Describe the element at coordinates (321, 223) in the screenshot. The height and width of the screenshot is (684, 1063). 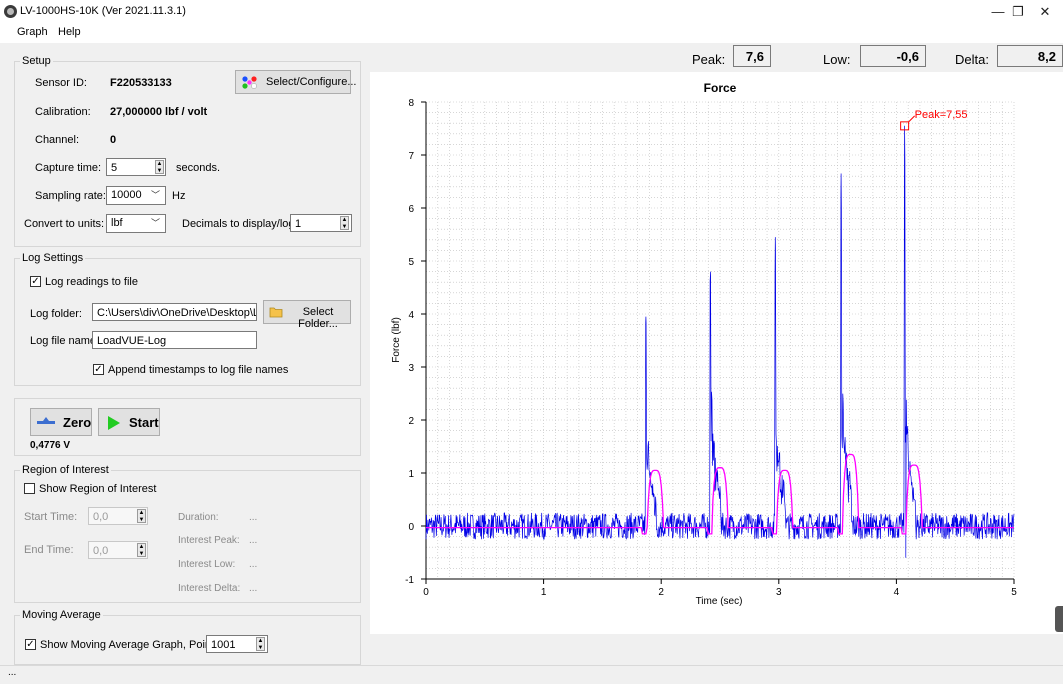
I see `decimals-input: 1` at that location.